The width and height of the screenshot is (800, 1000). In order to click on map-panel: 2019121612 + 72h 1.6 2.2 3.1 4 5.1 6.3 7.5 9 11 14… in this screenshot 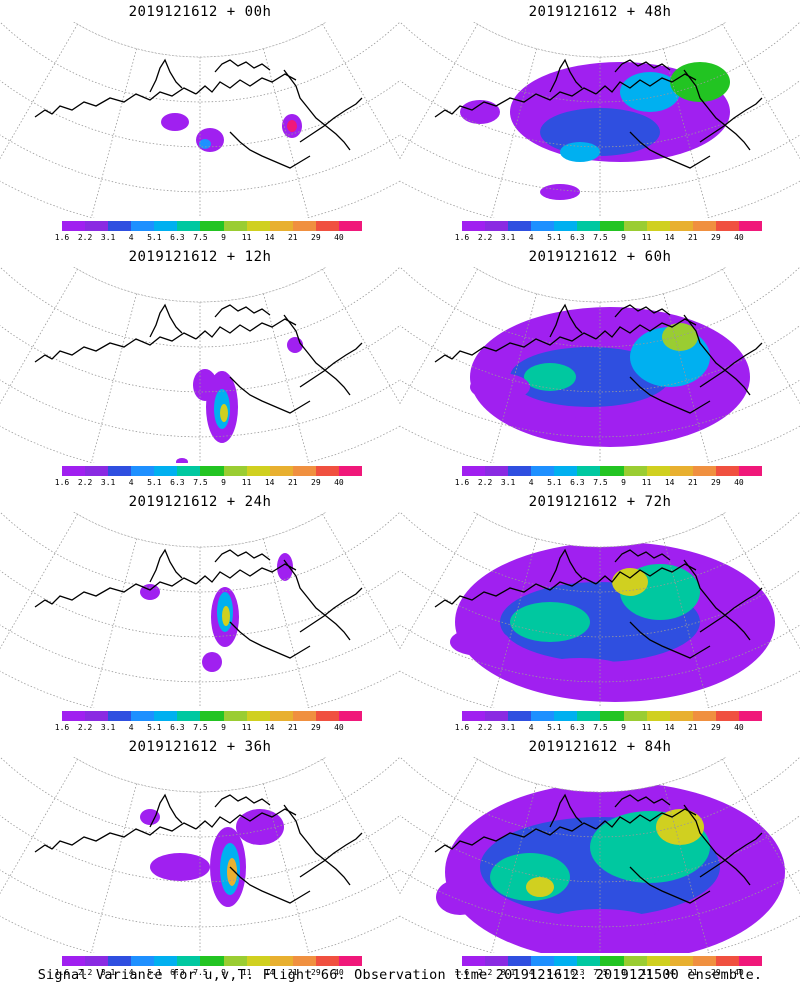, I will do `click(600, 612)`.